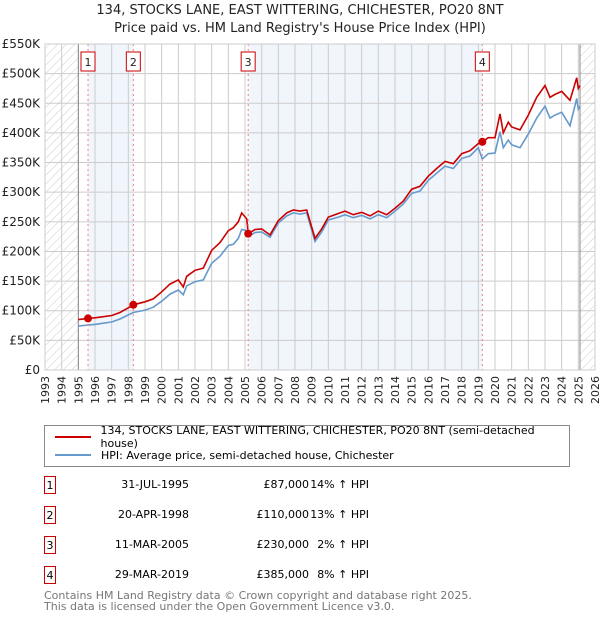 This screenshot has width=600, height=620. I want to click on x-tick-label: 2001, so click(178, 390).